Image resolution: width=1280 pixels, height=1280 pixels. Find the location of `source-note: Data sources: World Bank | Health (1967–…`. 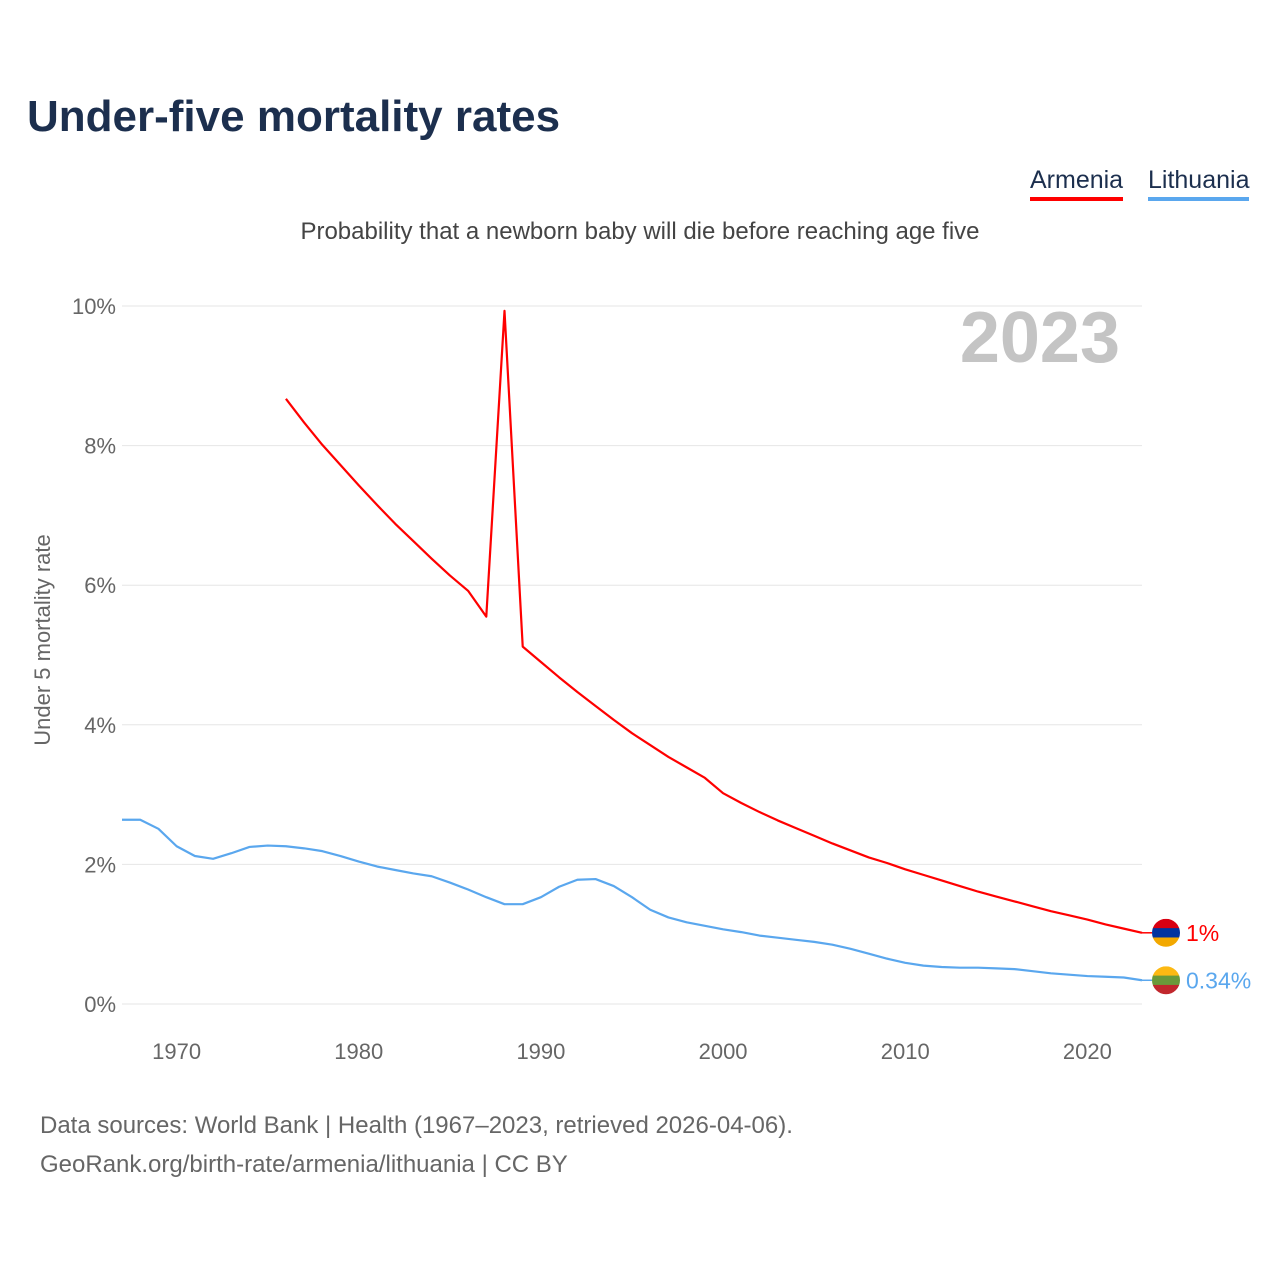

source-note: Data sources: World Bank | Health (1967–… is located at coordinates (416, 1145).